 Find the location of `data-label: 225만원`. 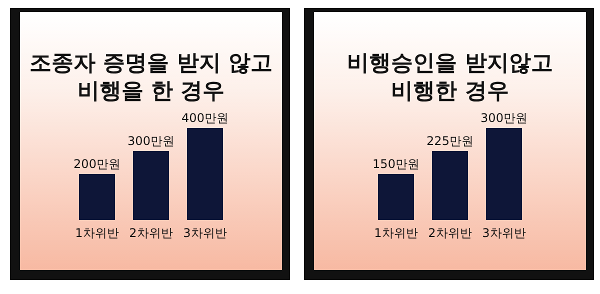

data-label: 225만원 is located at coordinates (450, 141).